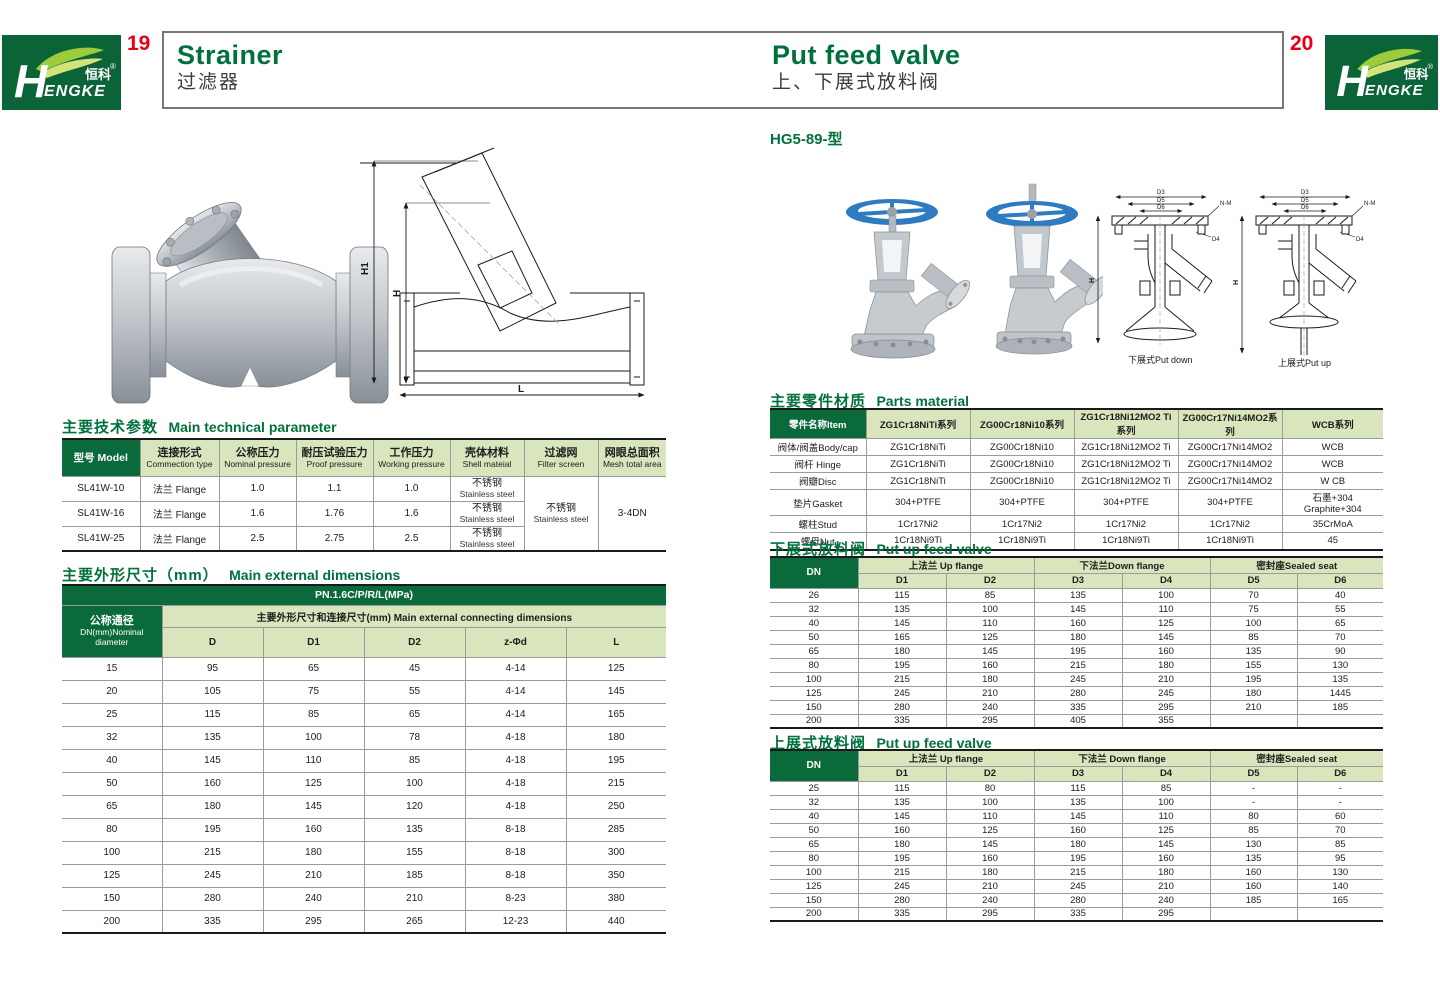  Describe the element at coordinates (1126, 524) in the screenshot. I see `table-cell: 1Cr17Ni2` at that location.